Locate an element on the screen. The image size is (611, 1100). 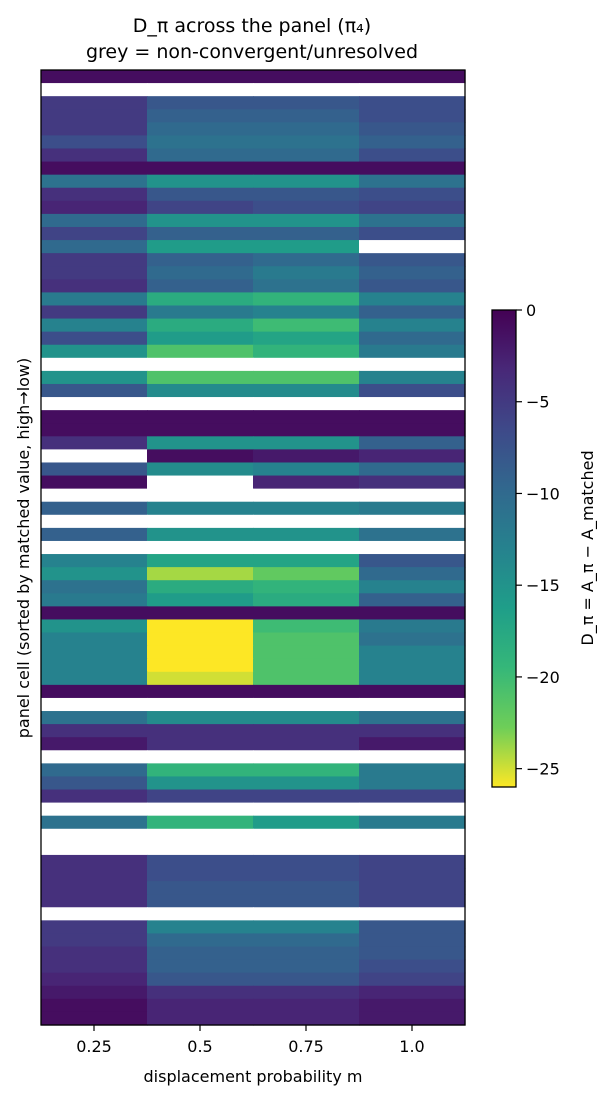
chart-title: D_π across the panel (π₄) is located at coordinates (252, 26).